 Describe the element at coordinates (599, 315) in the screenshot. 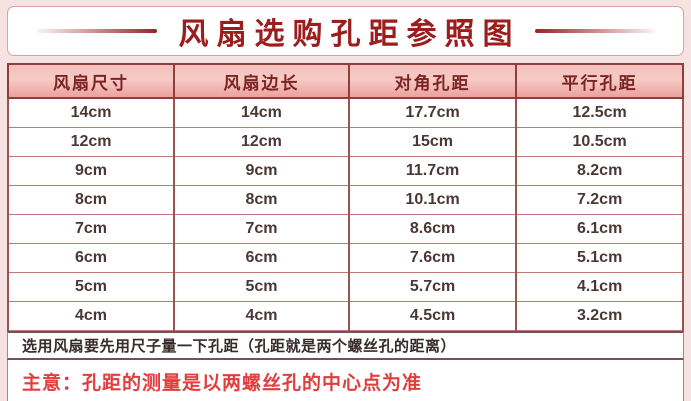

I see `table-cell: 3.2cm` at that location.